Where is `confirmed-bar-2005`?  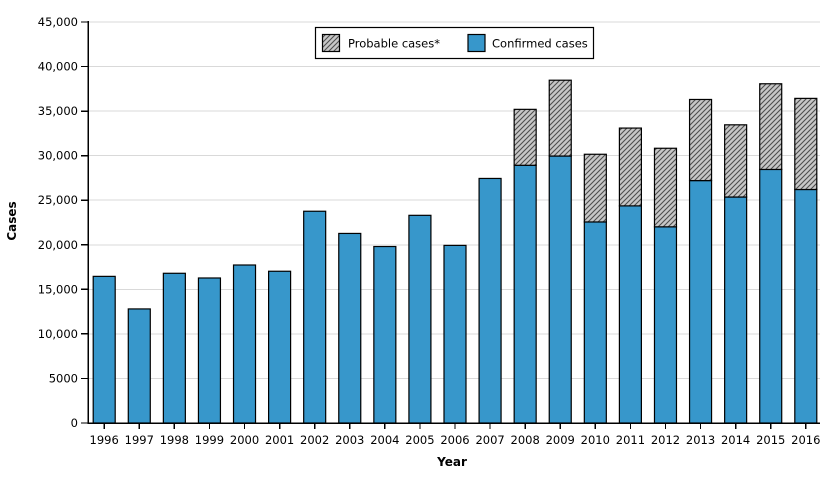
confirmed-bar-2005 is located at coordinates (420, 319).